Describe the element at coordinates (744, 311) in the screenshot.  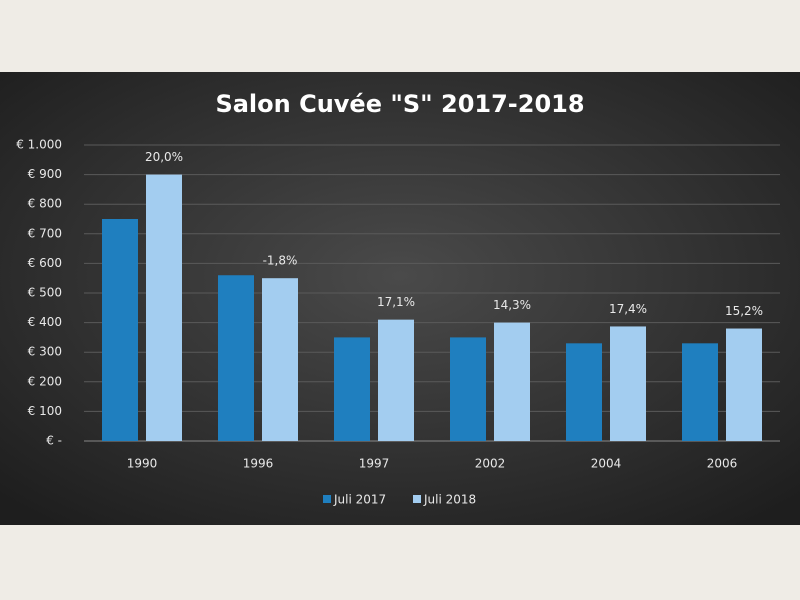
I see `data-label: 15,2%` at that location.